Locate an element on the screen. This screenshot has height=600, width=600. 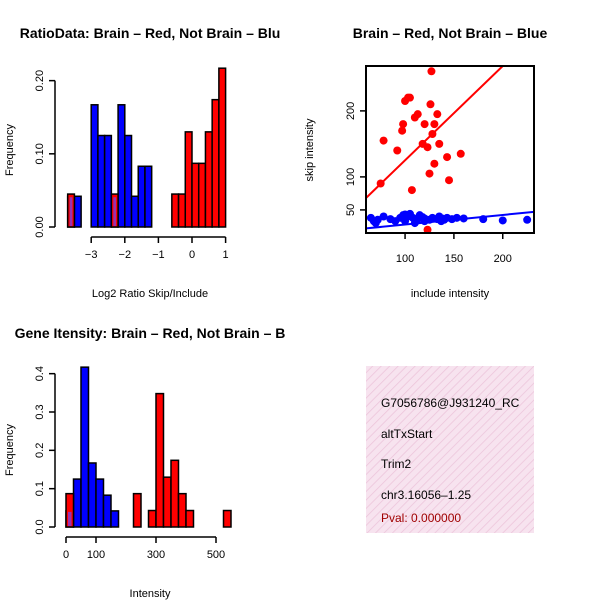
scatter-y-tick-label-0: 50 is located at coordinates (351, 210).